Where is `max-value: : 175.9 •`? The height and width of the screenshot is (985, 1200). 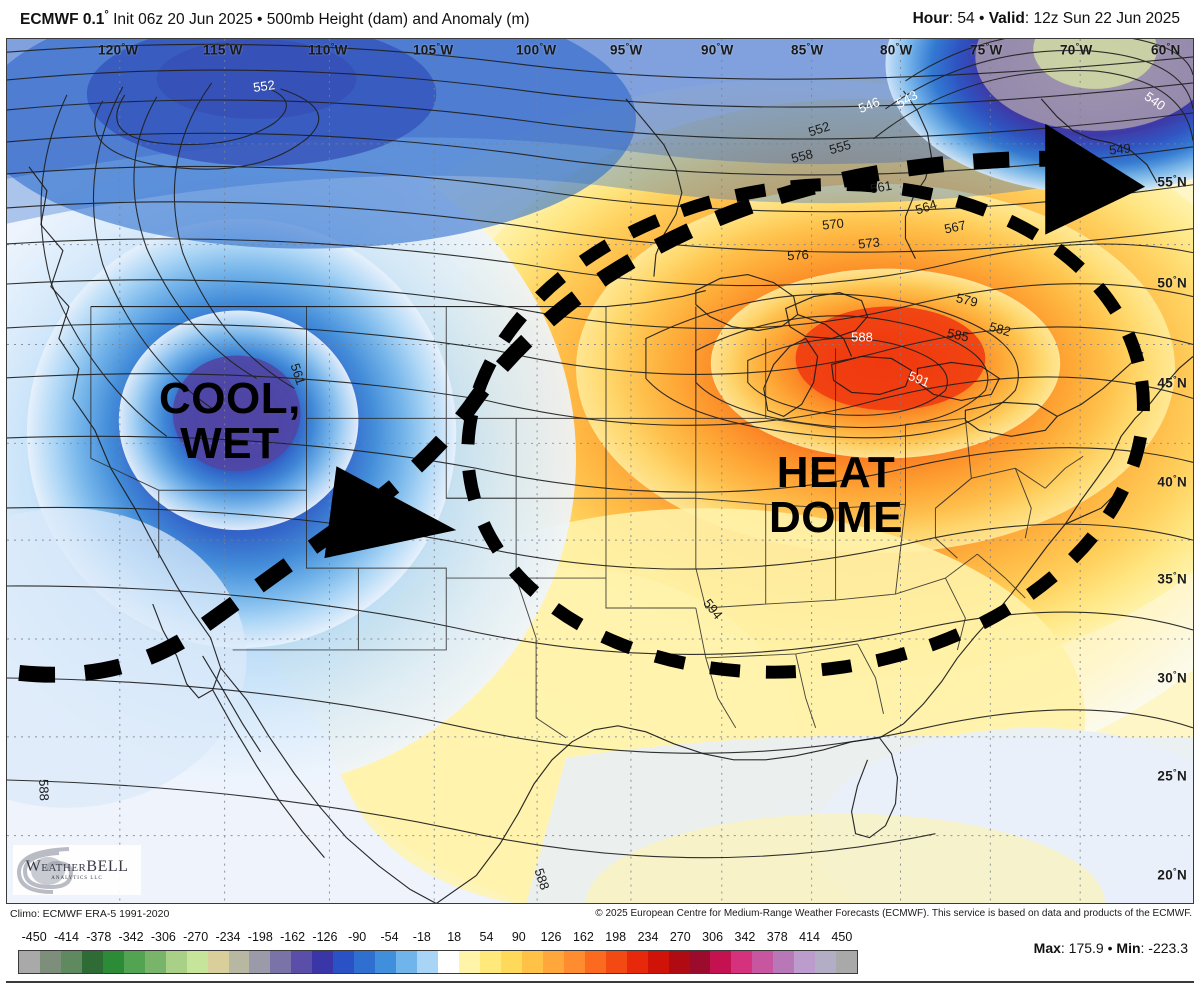
max-value: : 175.9 • is located at coordinates (1088, 948).